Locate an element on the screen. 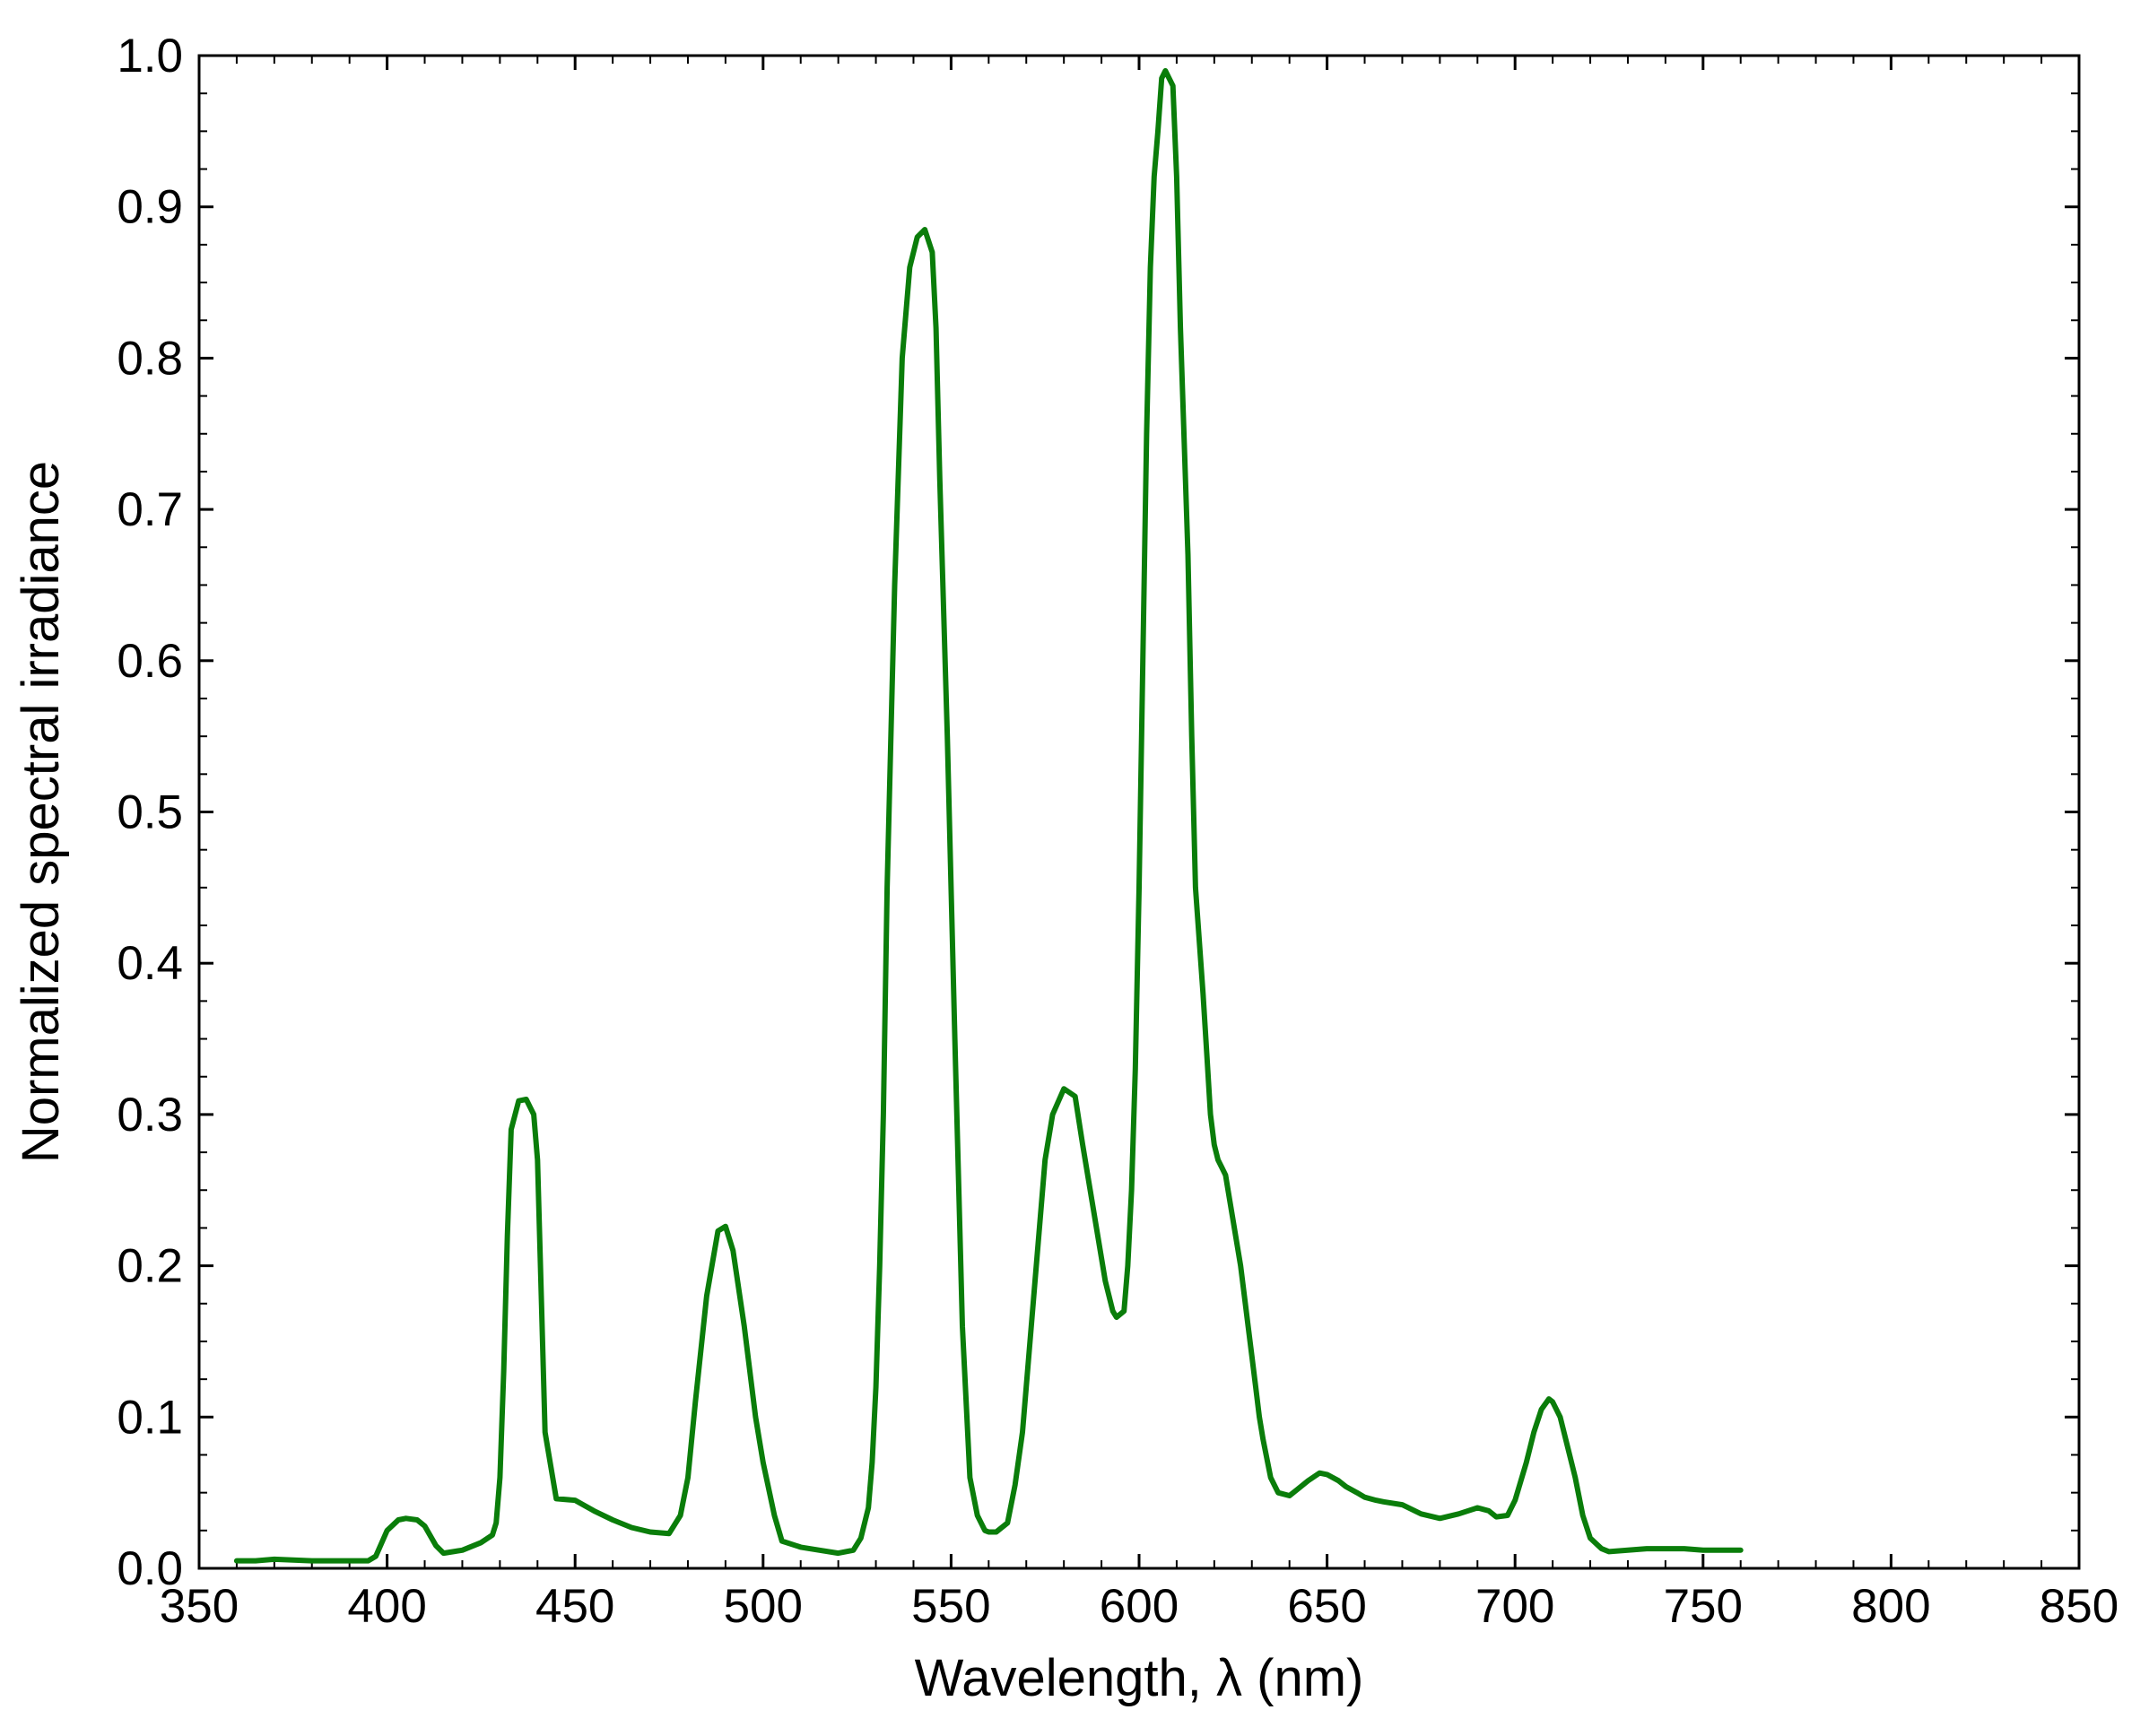  y-tick-labels: 0.0 0.1 0.2 0.3 0.4 0.5 0.6 0.7 0.8 0.9 1.0 is located at coordinates (150, 813).